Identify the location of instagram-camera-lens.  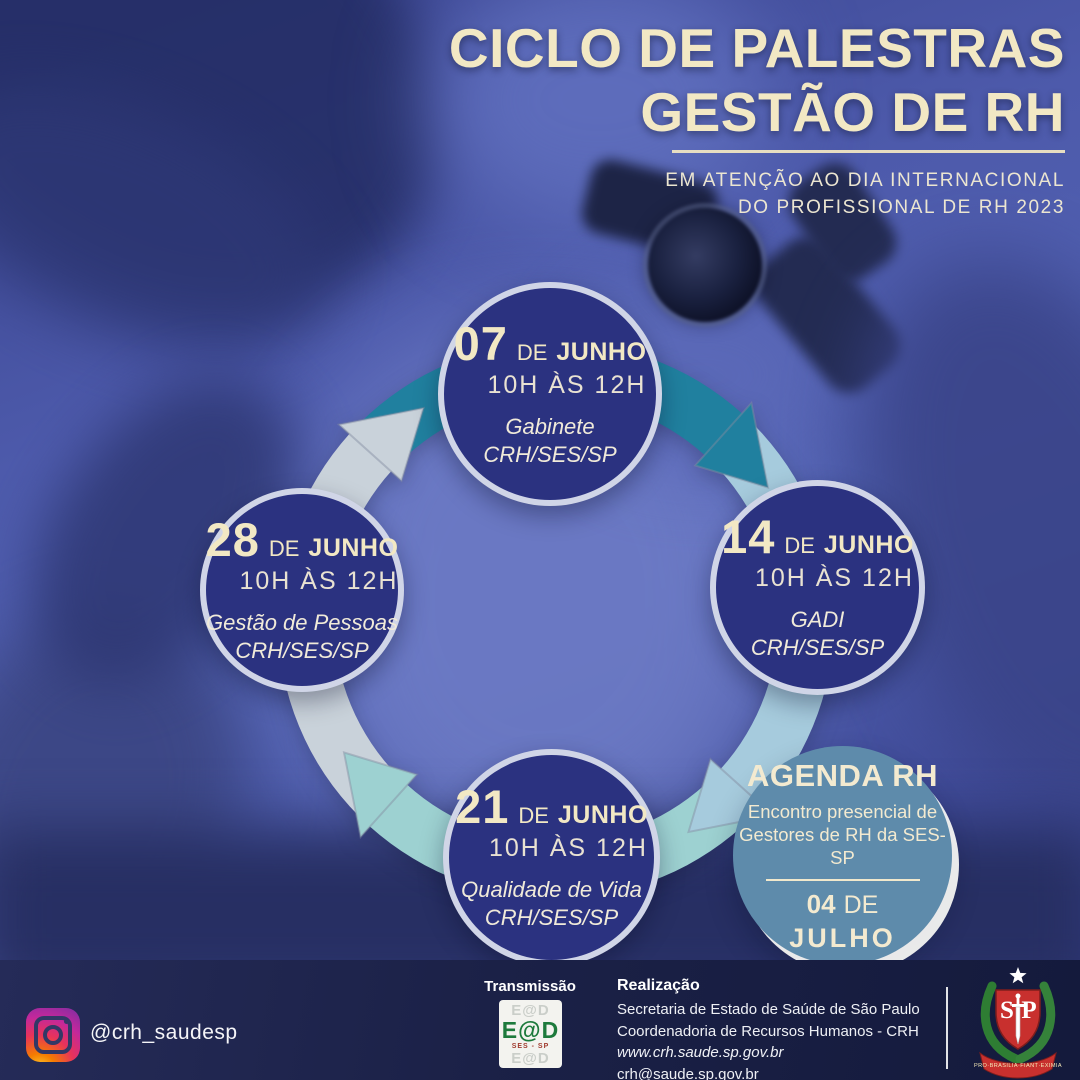
(53, 1035).